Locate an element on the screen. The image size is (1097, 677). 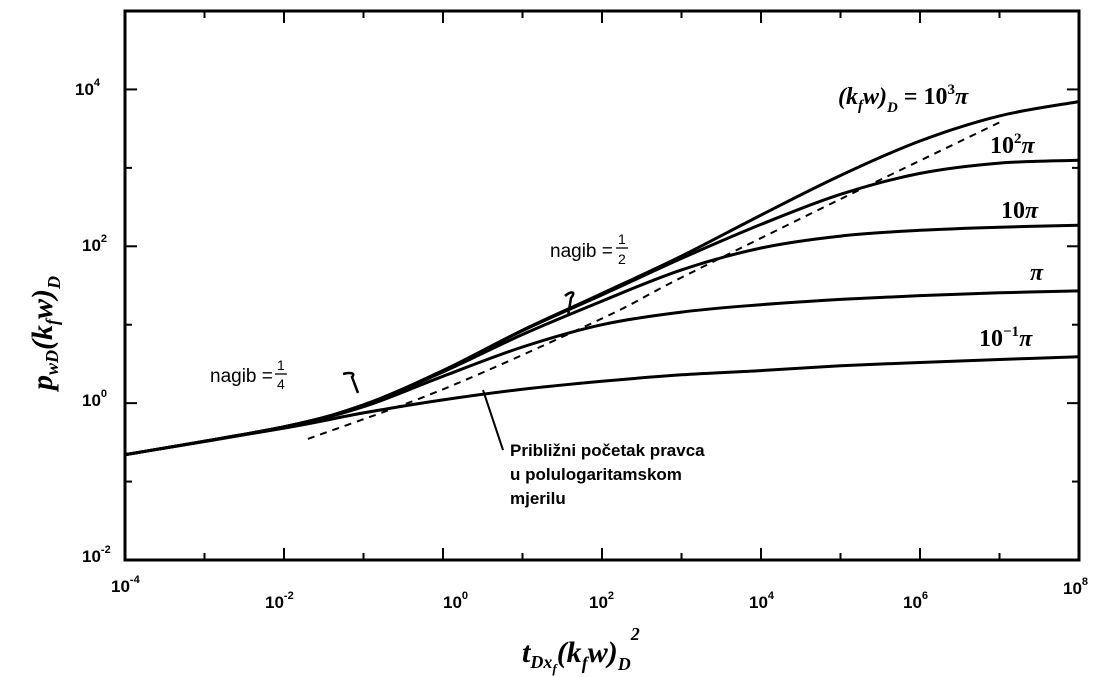
x-axis-title: tDxf(kfw)D2 is located at coordinates (581, 650).